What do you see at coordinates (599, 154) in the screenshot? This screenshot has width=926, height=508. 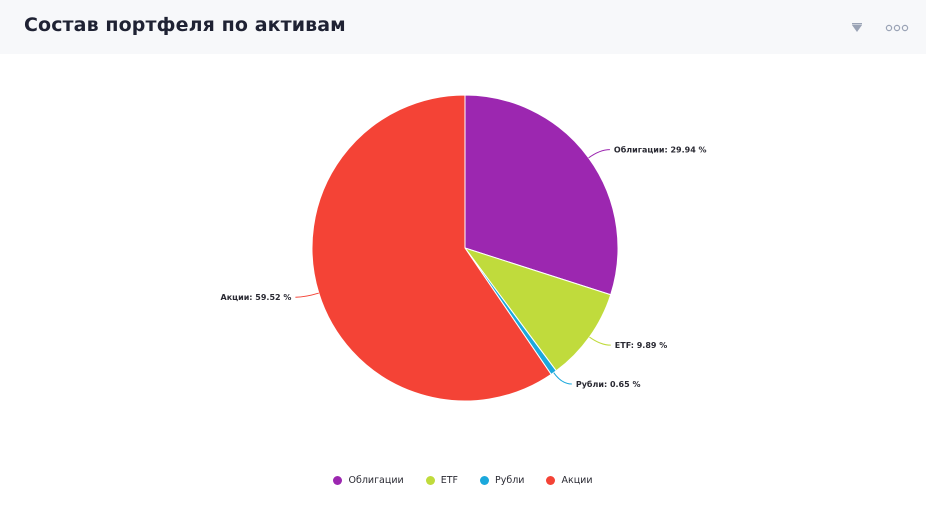 I see `label-connector-облигации` at bounding box center [599, 154].